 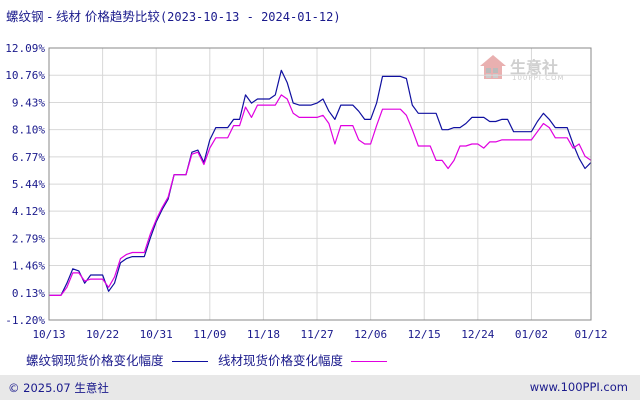 What do you see at coordinates (578, 387) in the screenshot?
I see `footer-site-link: www.100PPI.com` at bounding box center [578, 387].